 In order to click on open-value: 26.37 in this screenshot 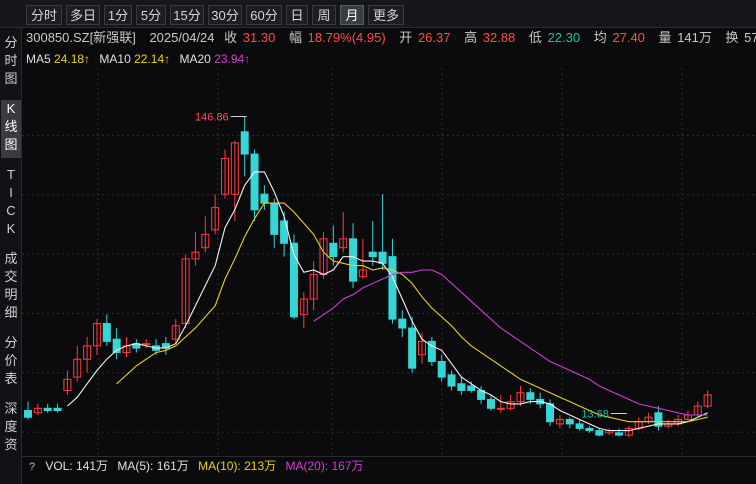, I will do `click(434, 37)`.